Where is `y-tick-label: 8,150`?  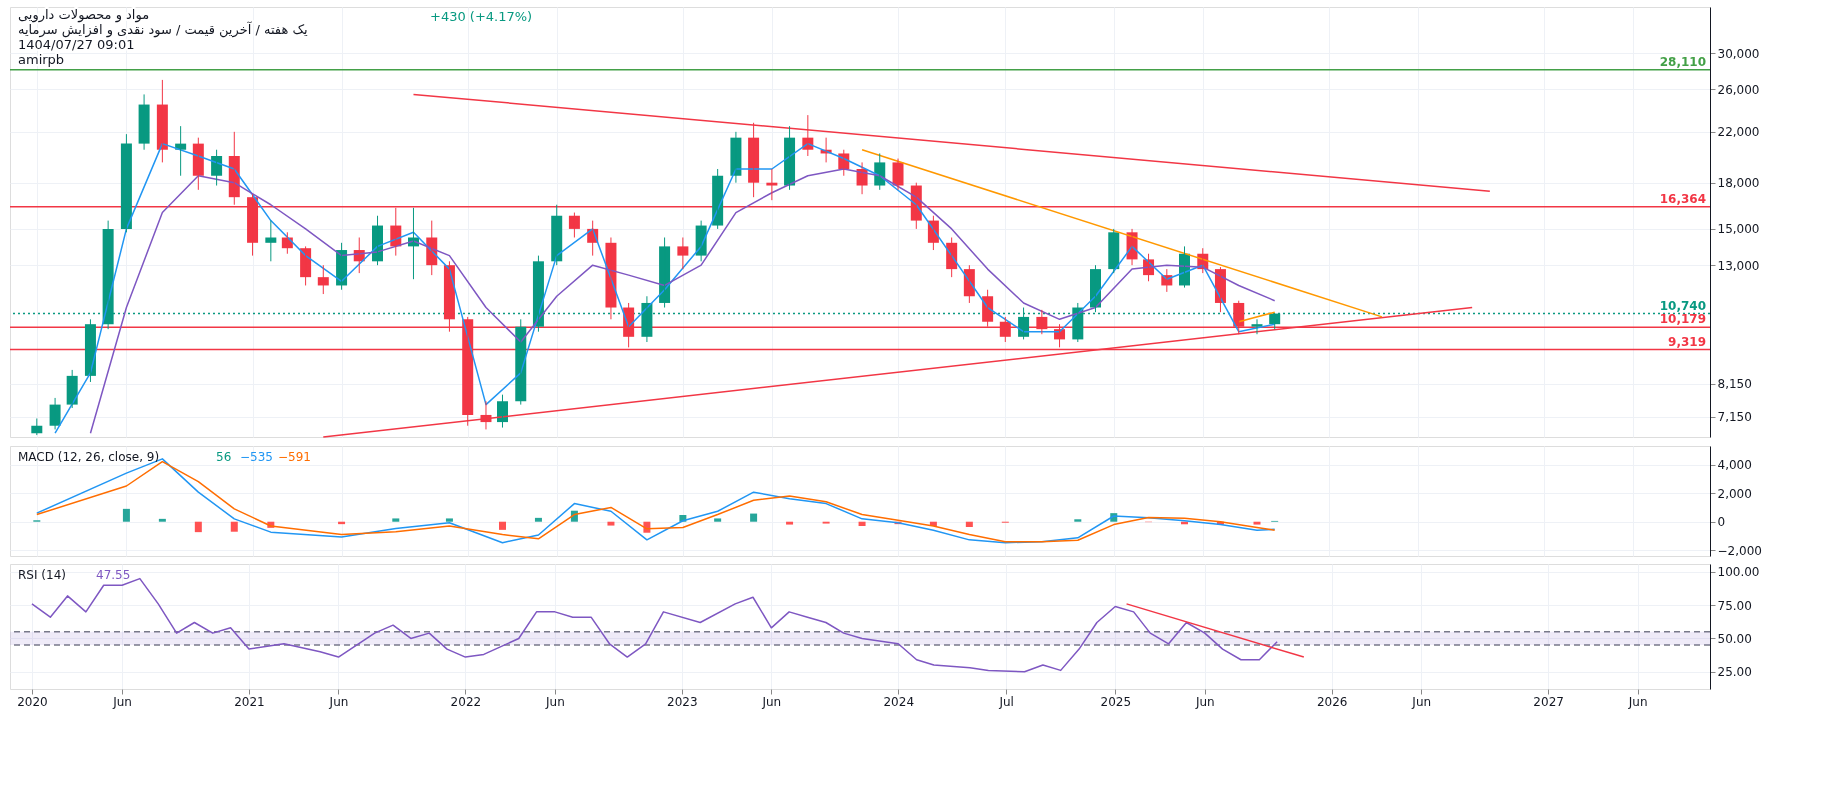
y-tick-label: 8,150 is located at coordinates (1734, 384).